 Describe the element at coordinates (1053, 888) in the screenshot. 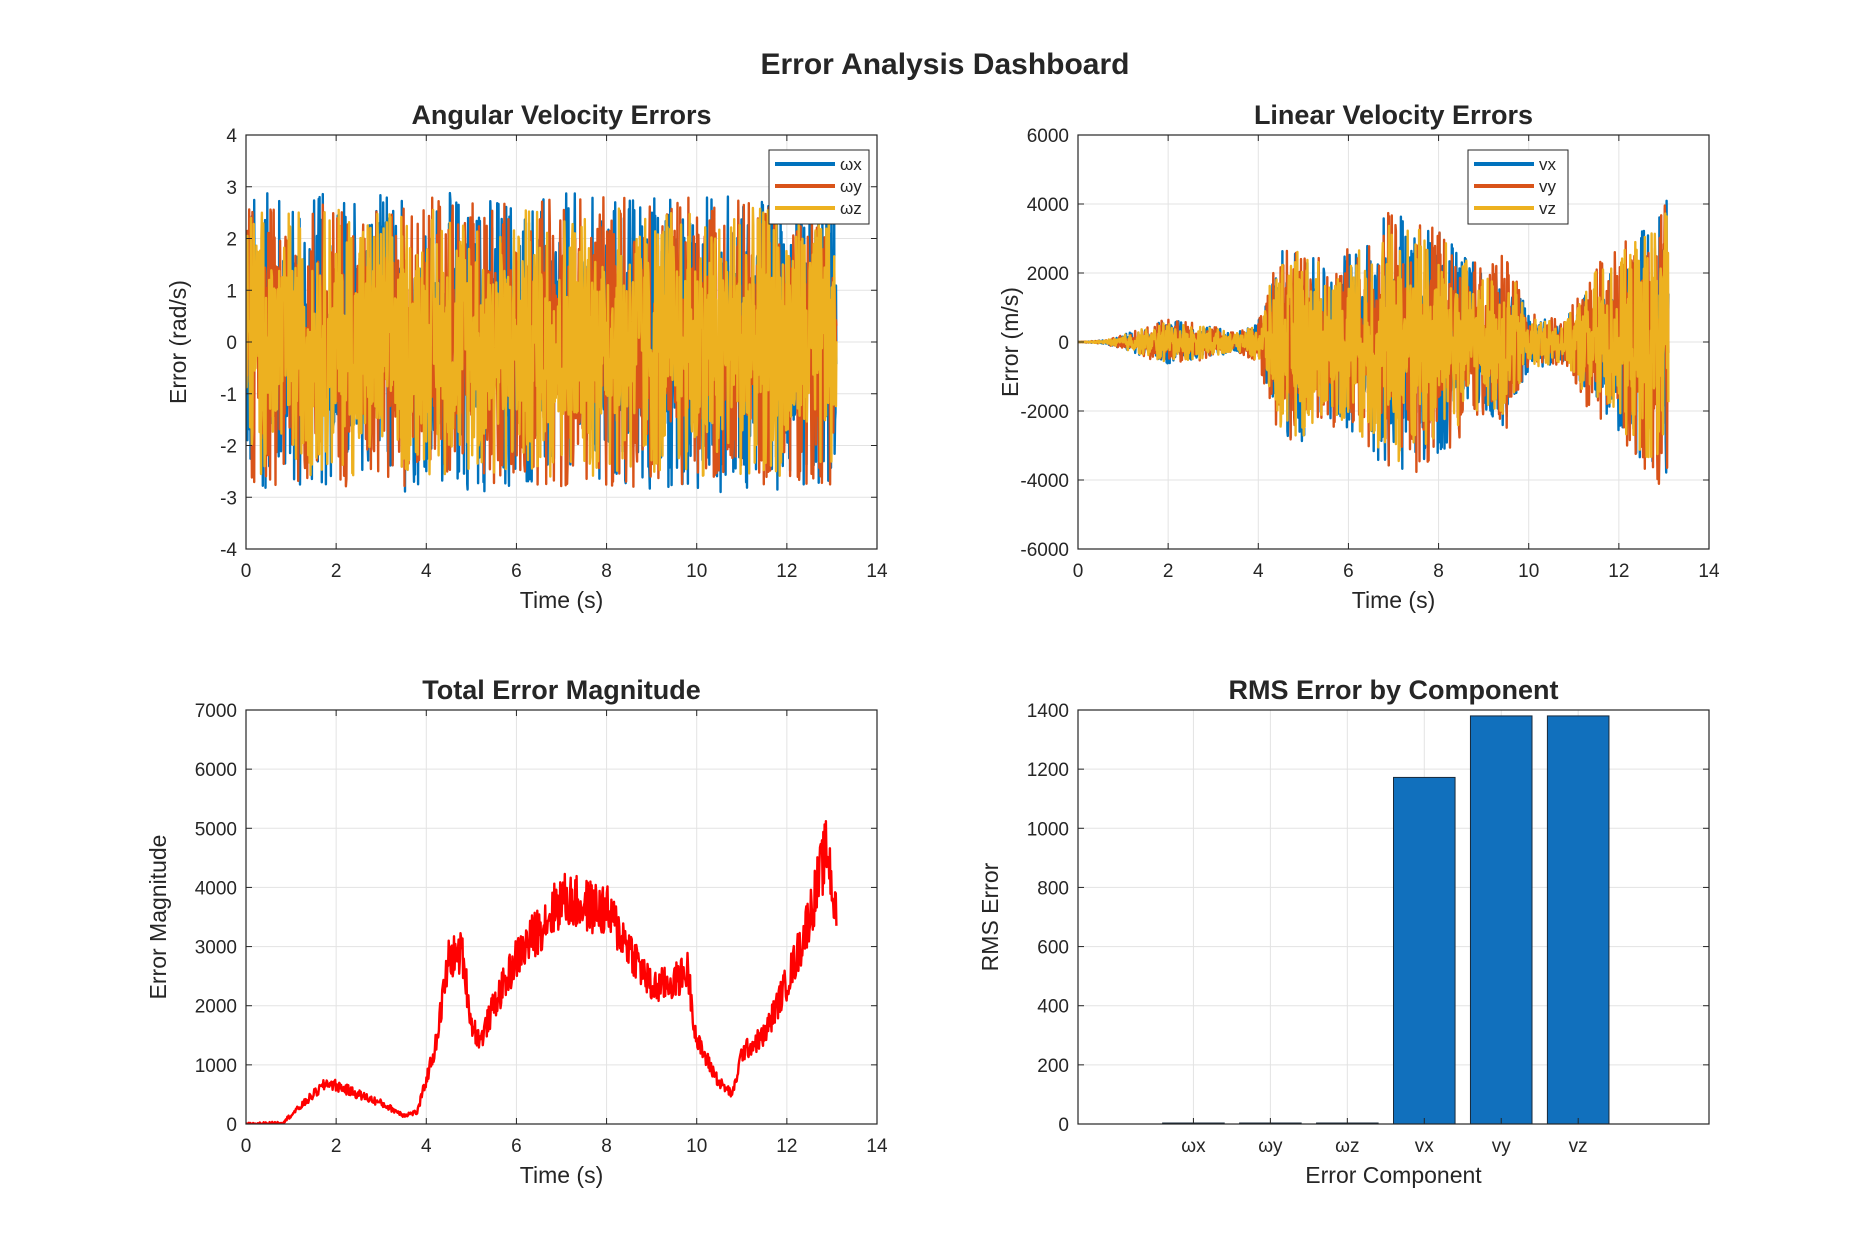

I see `y-tick-label: 800` at that location.